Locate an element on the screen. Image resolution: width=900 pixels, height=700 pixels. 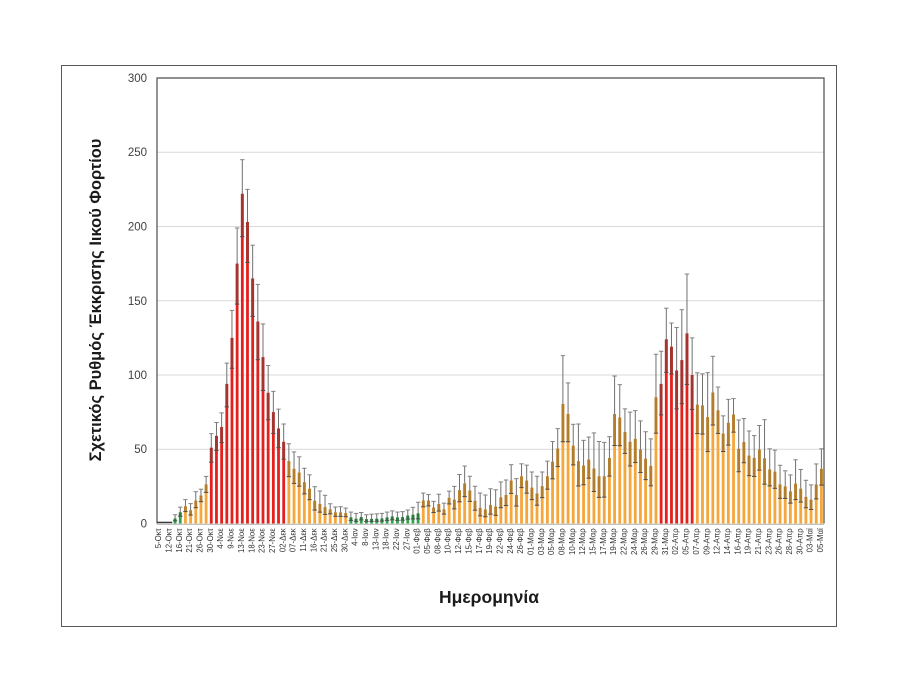
svg-text: 16-Απρ is located at coordinates (737, 541).